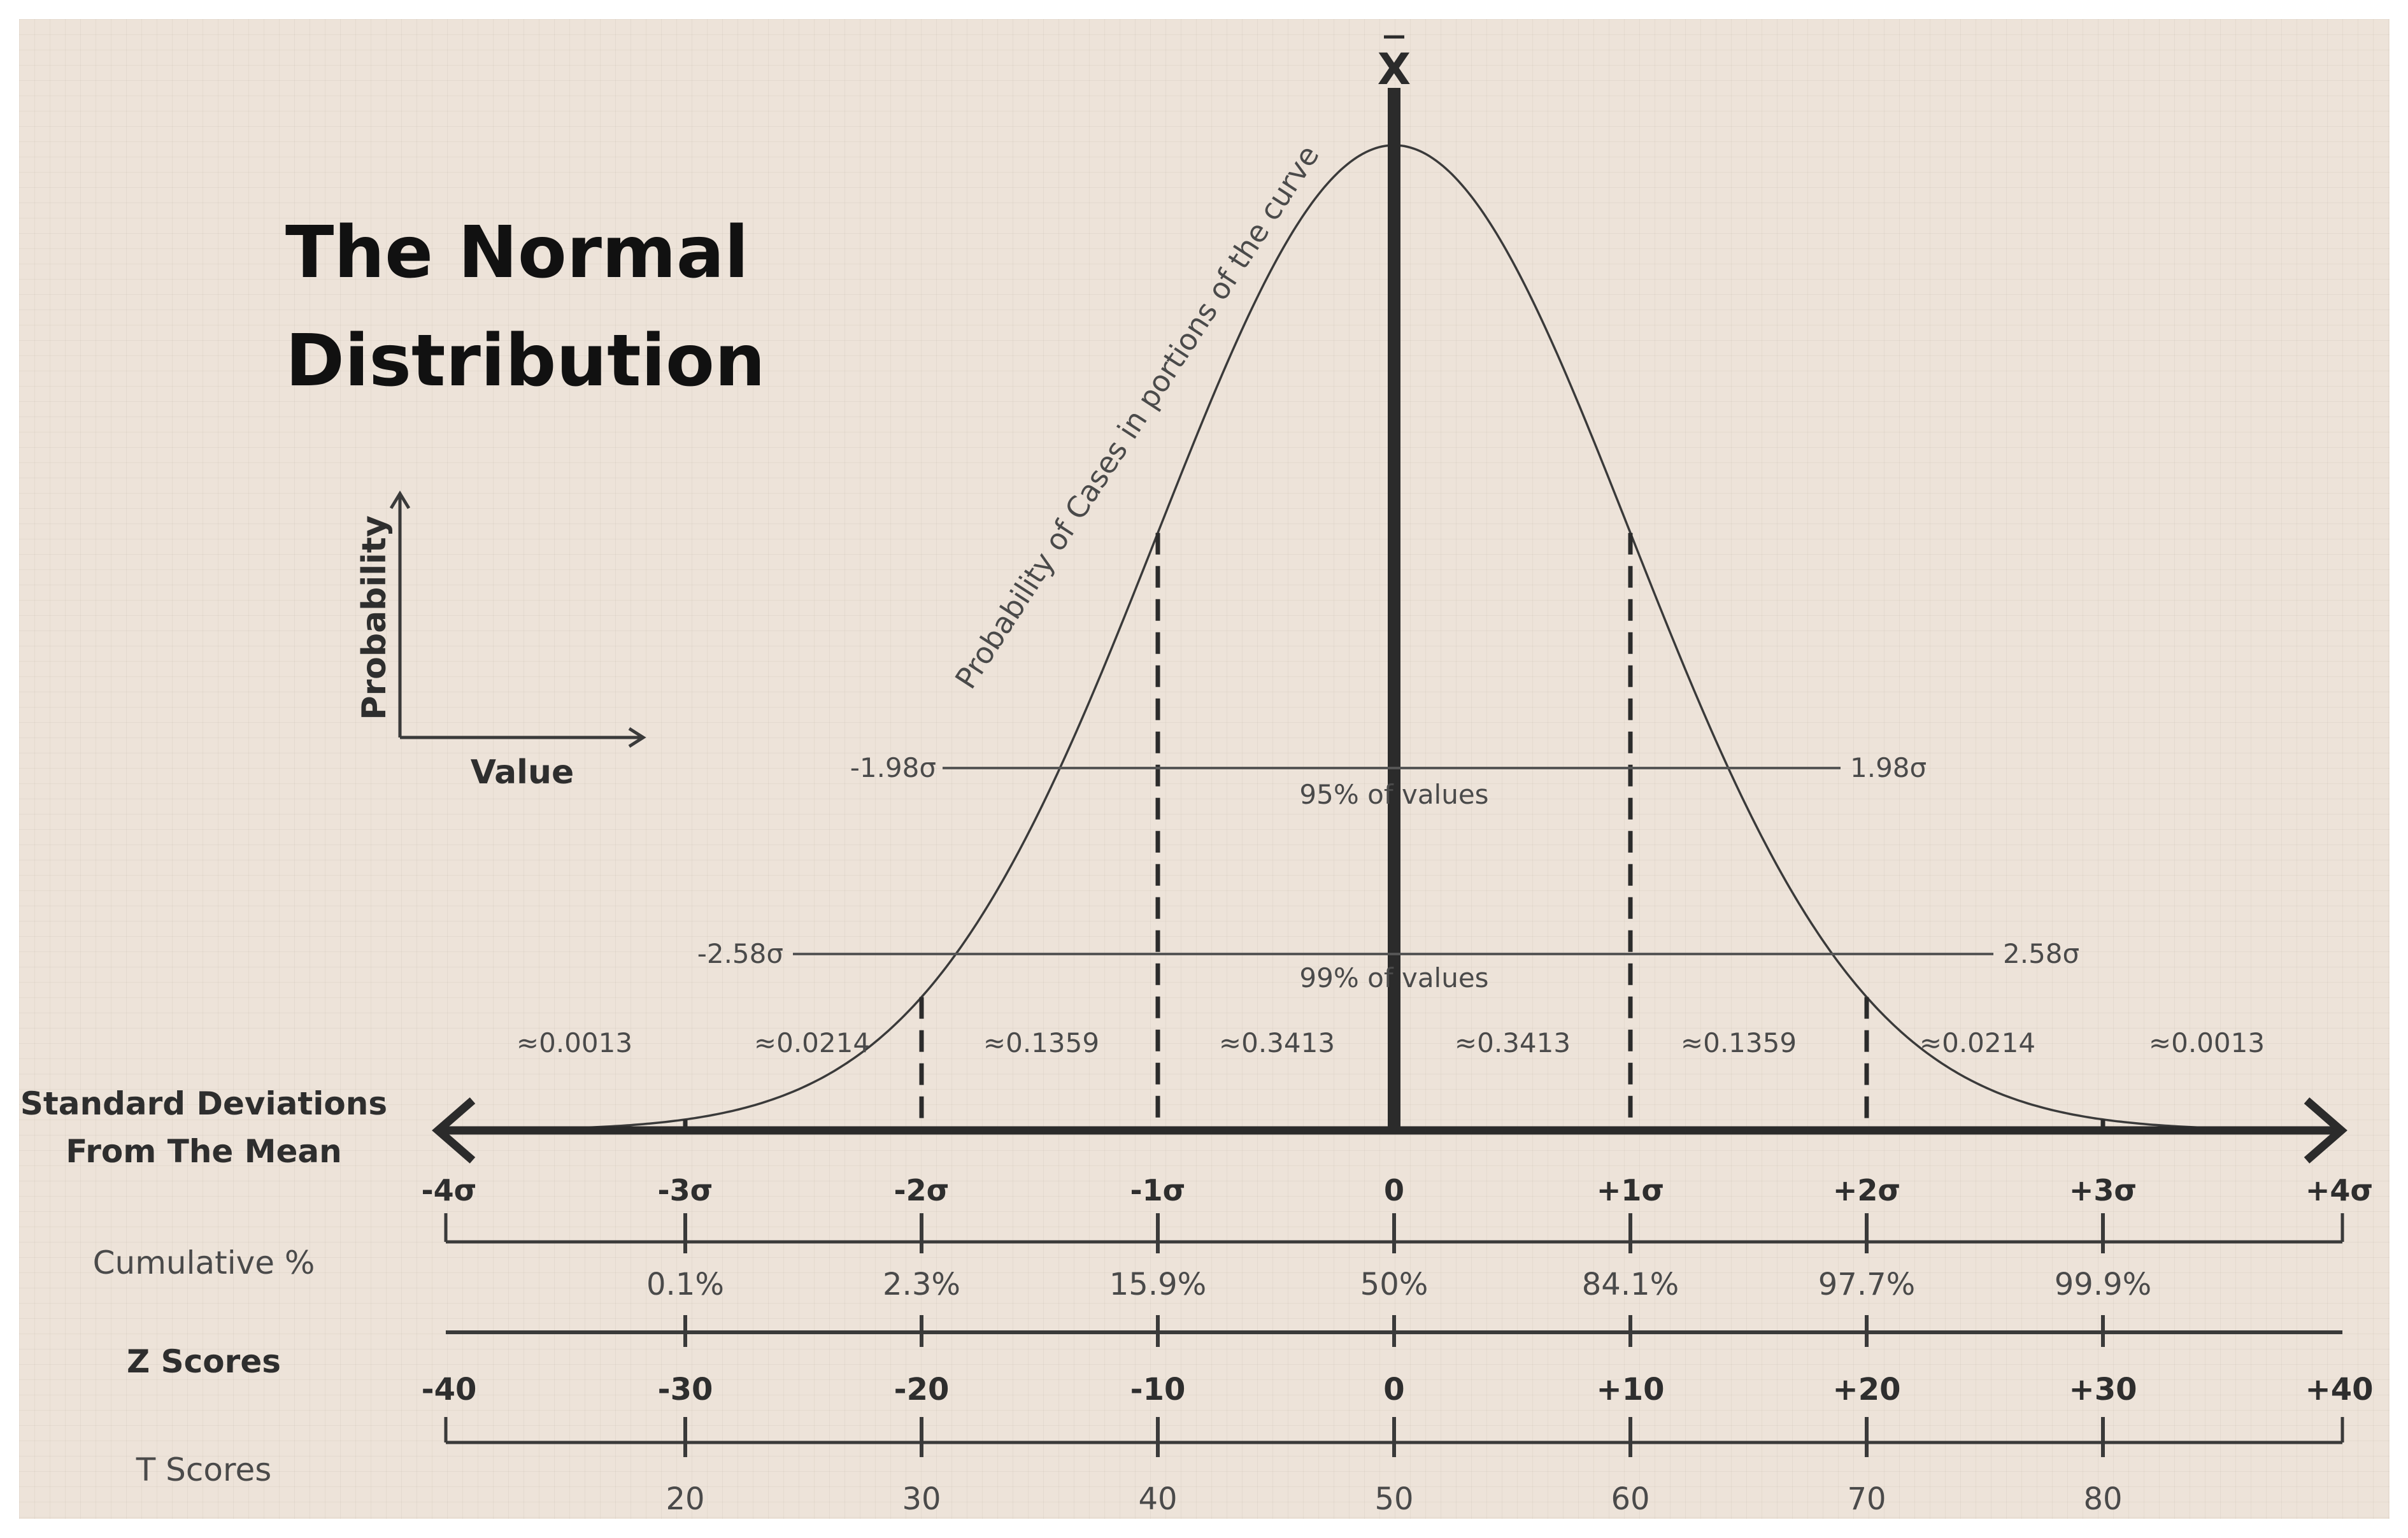 This screenshot has width=2408, height=1538. Describe the element at coordinates (1158, 1190) in the screenshot. I see `std-dev-tick-label: -1σ` at that location.